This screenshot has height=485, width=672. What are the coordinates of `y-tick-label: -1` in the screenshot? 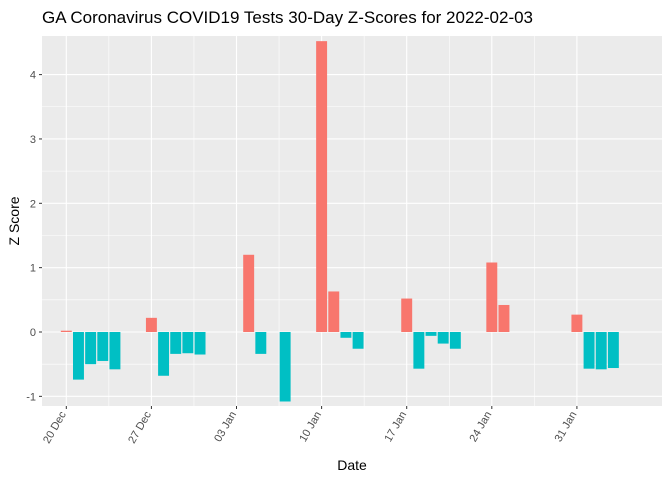 It's located at (31, 397).